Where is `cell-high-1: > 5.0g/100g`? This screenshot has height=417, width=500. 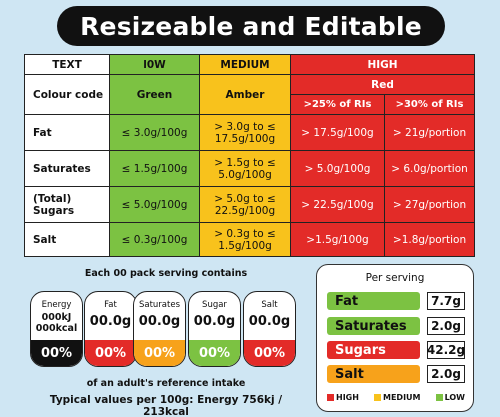 cell-high-1: > 5.0g/100g is located at coordinates (338, 169).